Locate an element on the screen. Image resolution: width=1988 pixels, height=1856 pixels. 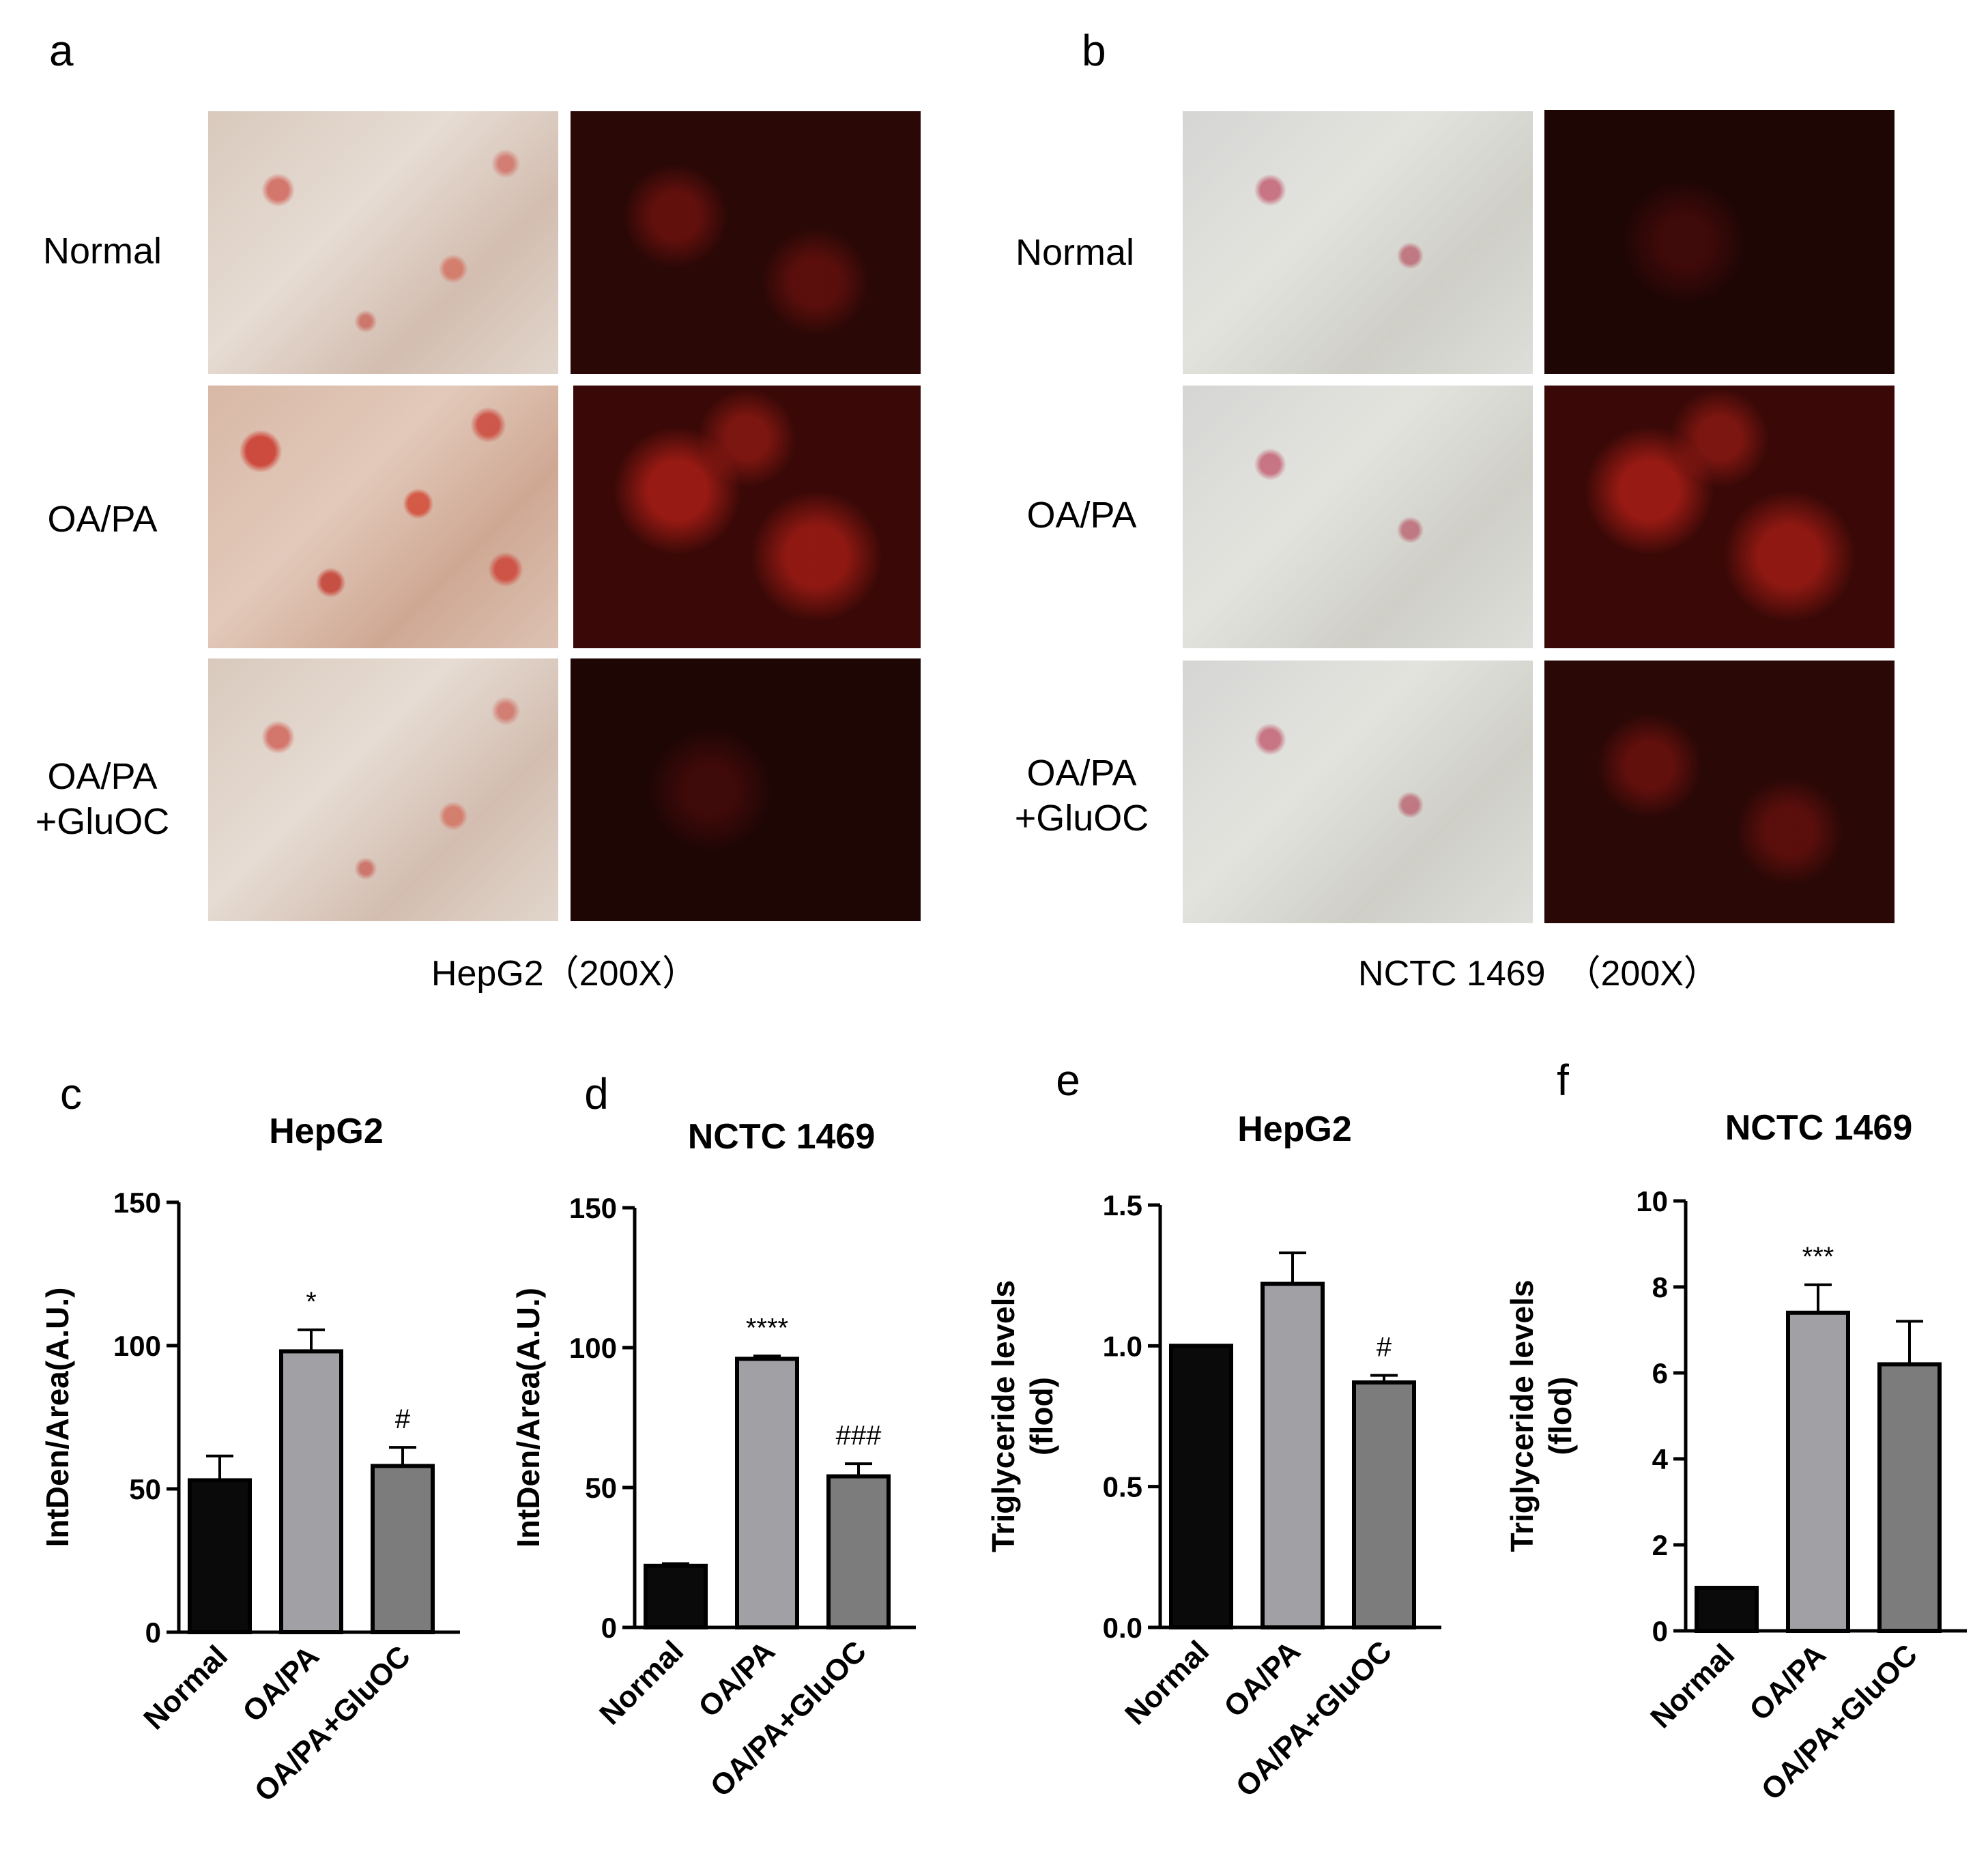
panel-letter-e: e is located at coordinates (1068, 1080).